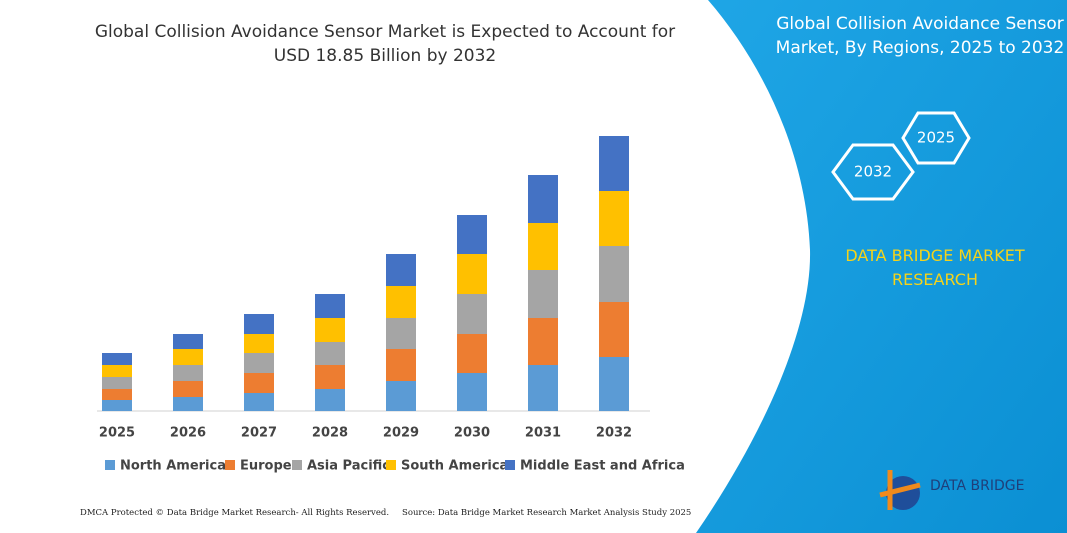 Image resolution: width=1067 pixels, height=533 pixels. Describe the element at coordinates (454, 466) in the screenshot. I see `legend-label: South America` at that location.